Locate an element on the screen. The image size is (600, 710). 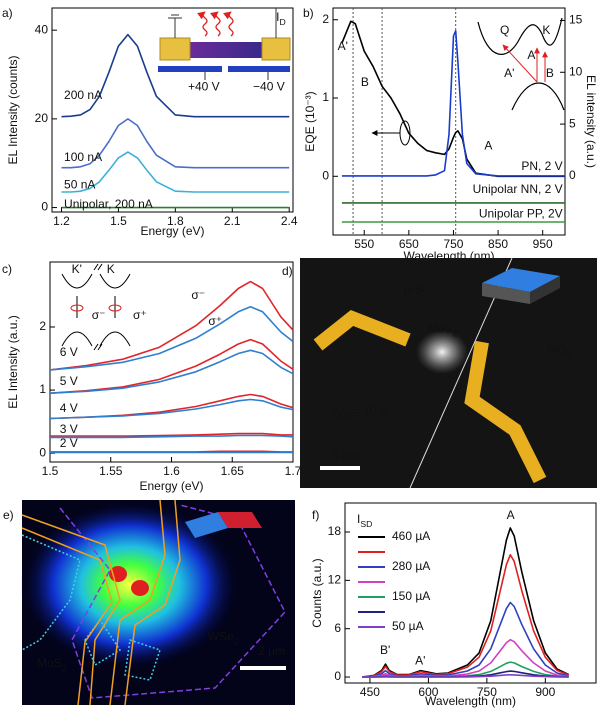
annotation-part: 2 is located at coordinates (64, 668).